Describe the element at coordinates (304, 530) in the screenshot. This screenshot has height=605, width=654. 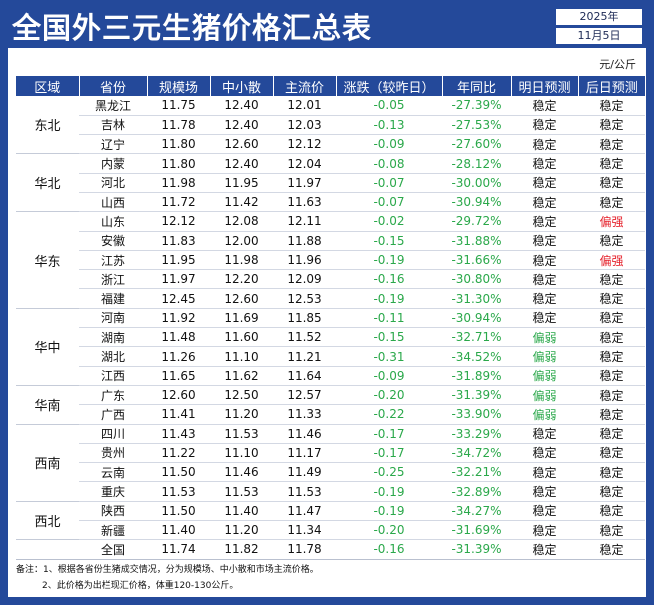
I see `main-price-cell: 11.34` at that location.